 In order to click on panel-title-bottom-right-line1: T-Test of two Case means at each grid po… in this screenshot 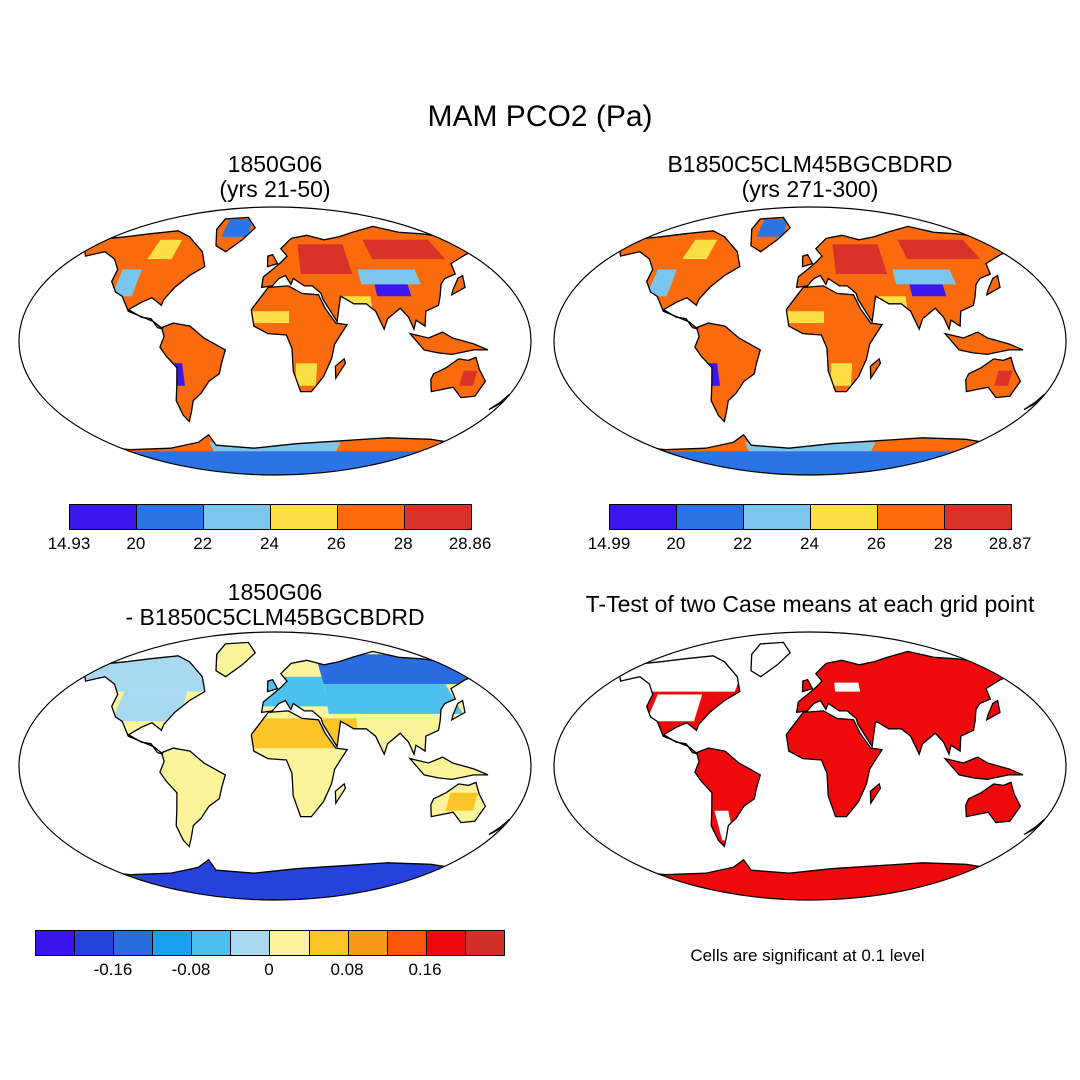, I will do `click(810, 604)`.